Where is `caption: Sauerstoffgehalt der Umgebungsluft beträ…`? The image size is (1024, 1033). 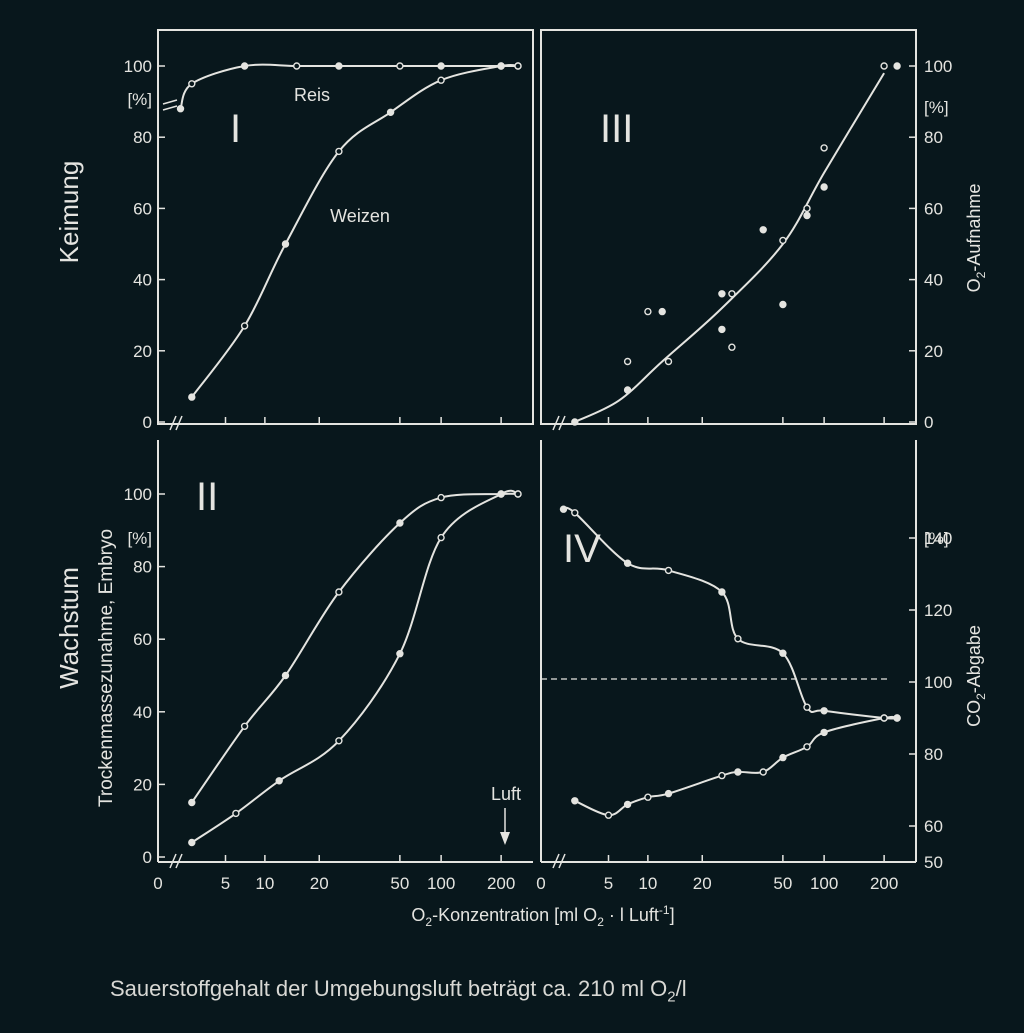
caption: Sauerstoffgehalt der Umgebungsluft beträ… is located at coordinates (398, 991).